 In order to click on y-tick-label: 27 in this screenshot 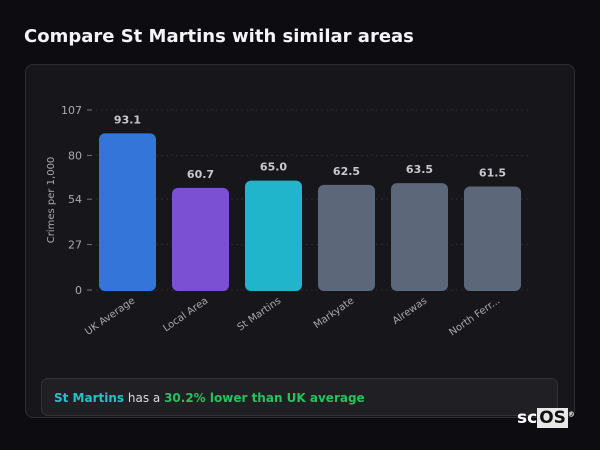, I will do `click(75, 245)`.